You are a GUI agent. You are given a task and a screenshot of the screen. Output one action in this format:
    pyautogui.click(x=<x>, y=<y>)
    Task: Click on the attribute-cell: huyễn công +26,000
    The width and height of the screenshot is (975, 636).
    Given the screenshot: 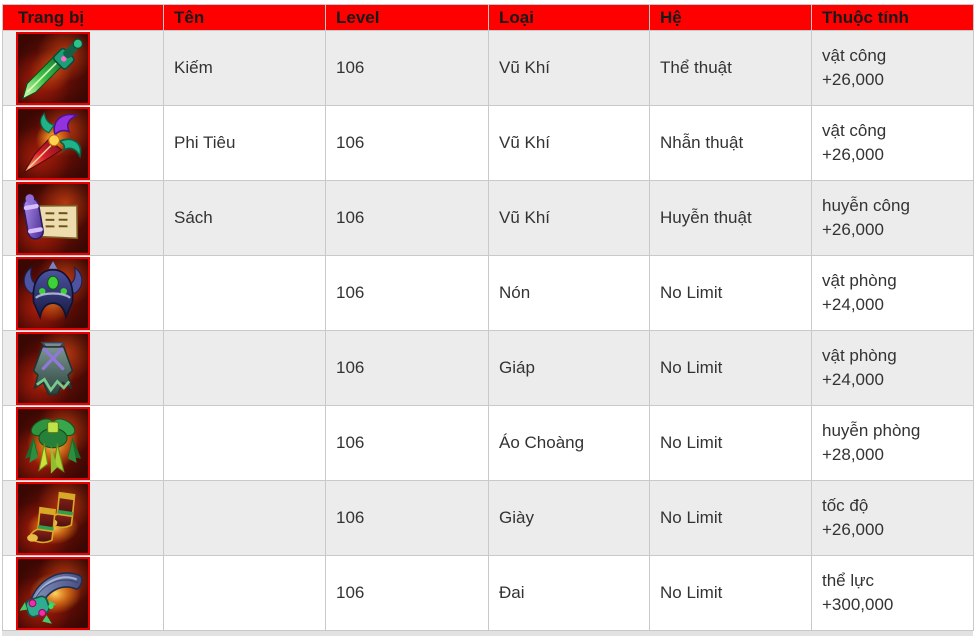 What is the action you would take?
    pyautogui.click(x=892, y=218)
    